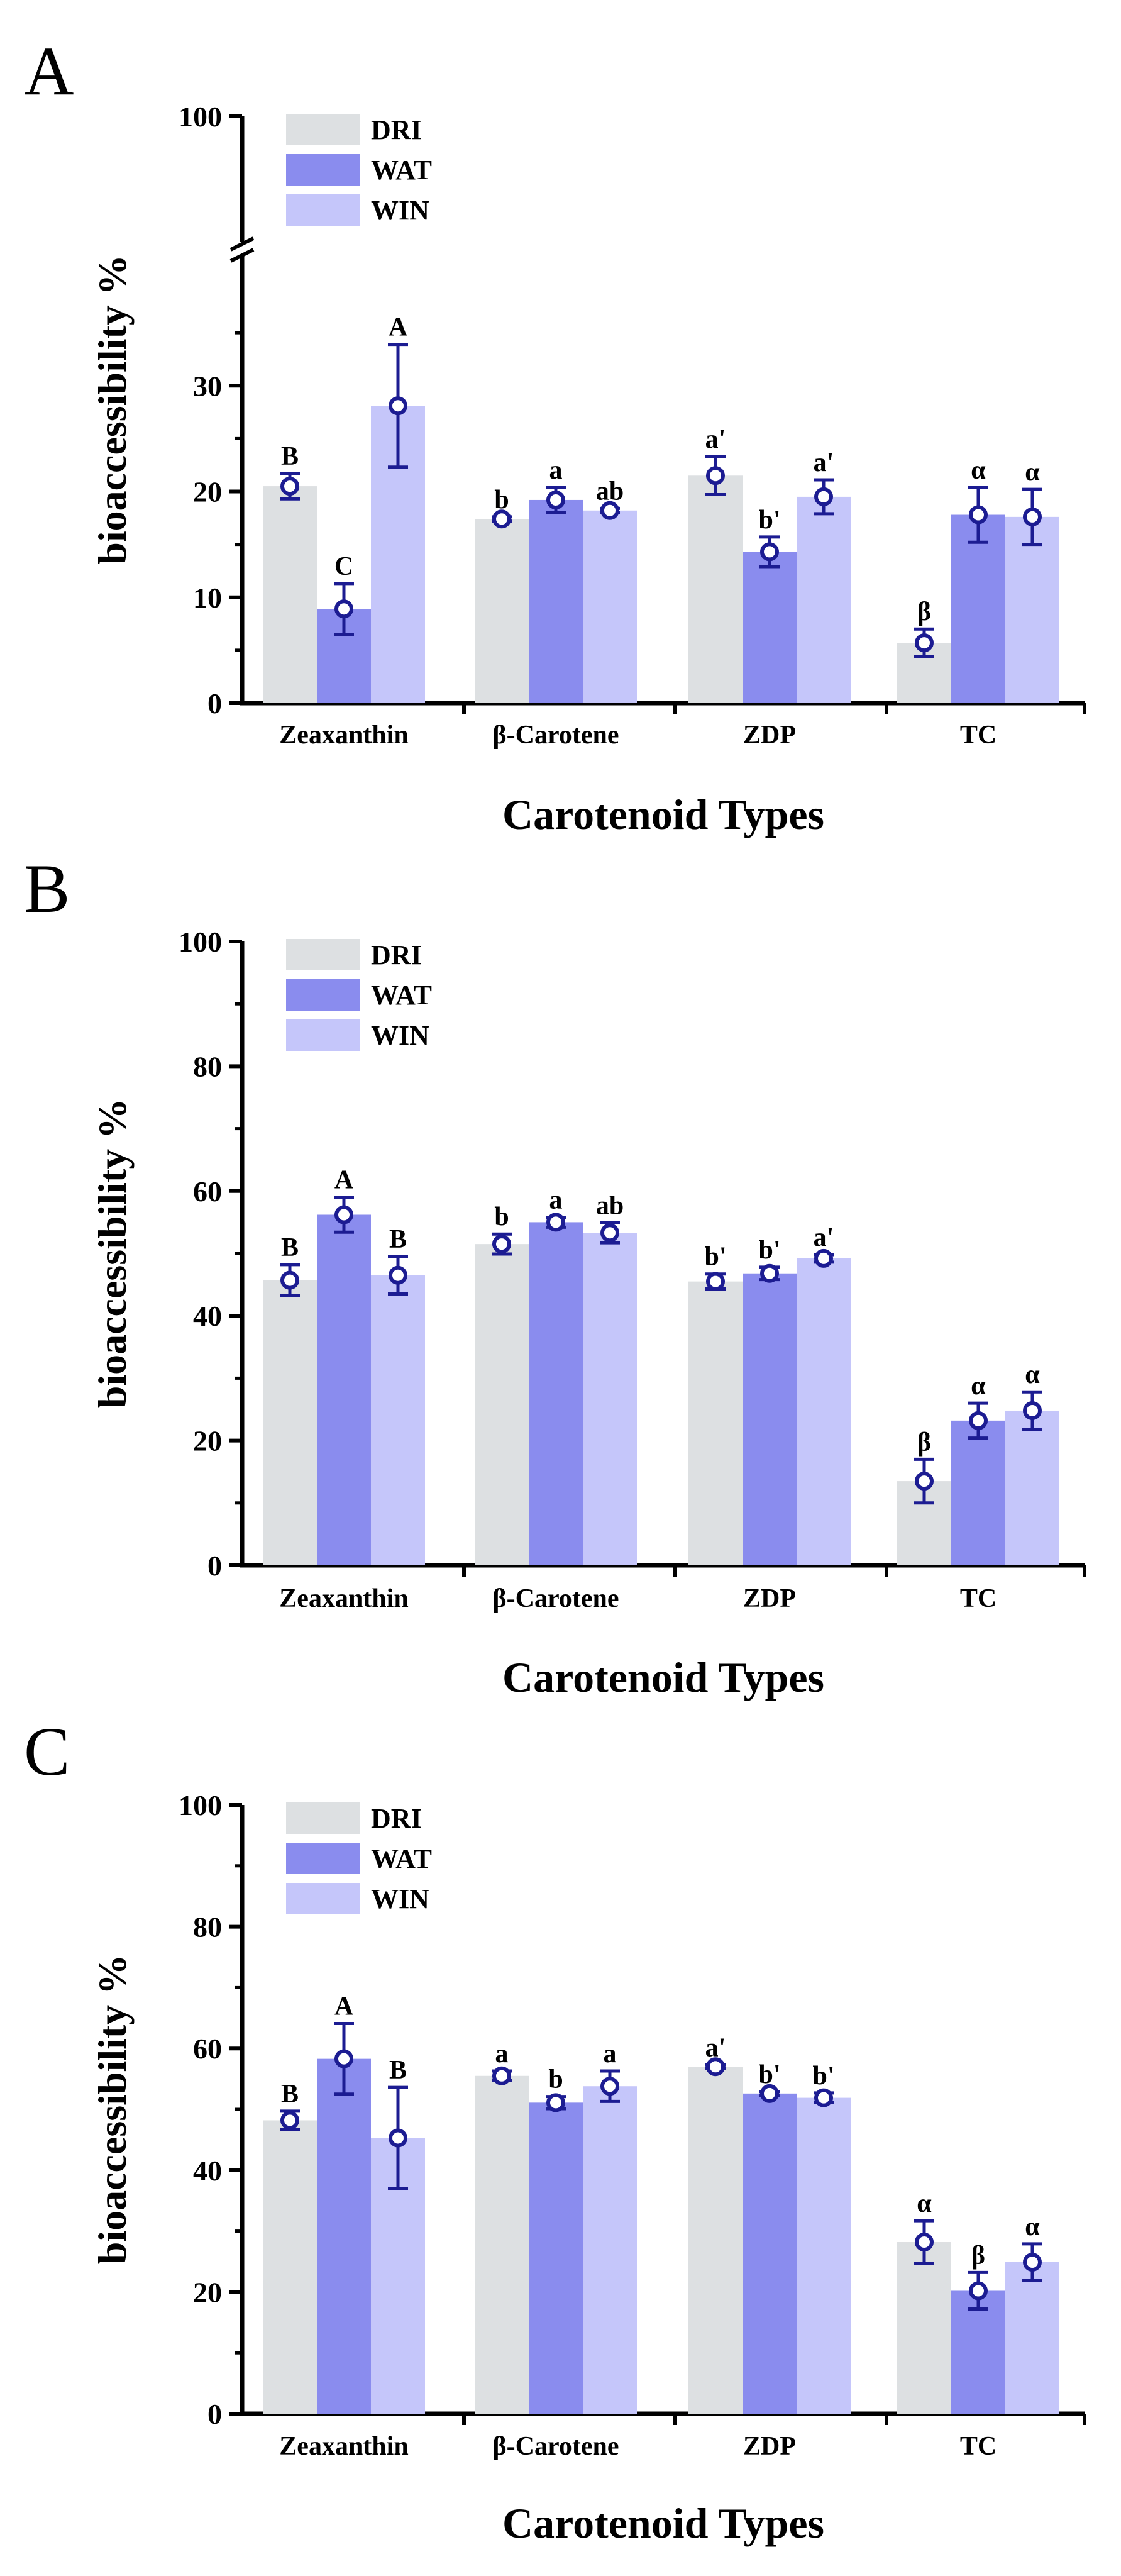 This screenshot has height=2576, width=1121. I want to click on y-tick-label: 60, so click(207, 2049).